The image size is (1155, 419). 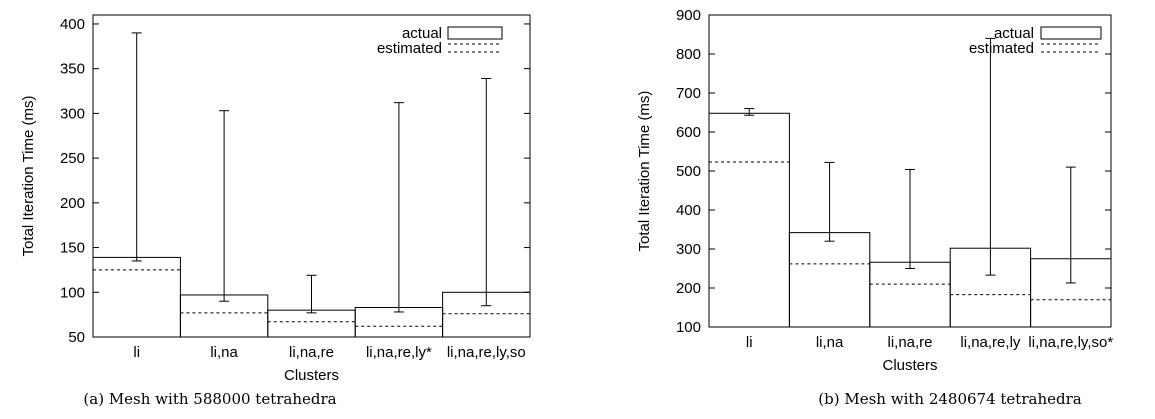 What do you see at coordinates (688, 249) in the screenshot?
I see `chart-b-ytick-label: 300` at bounding box center [688, 249].